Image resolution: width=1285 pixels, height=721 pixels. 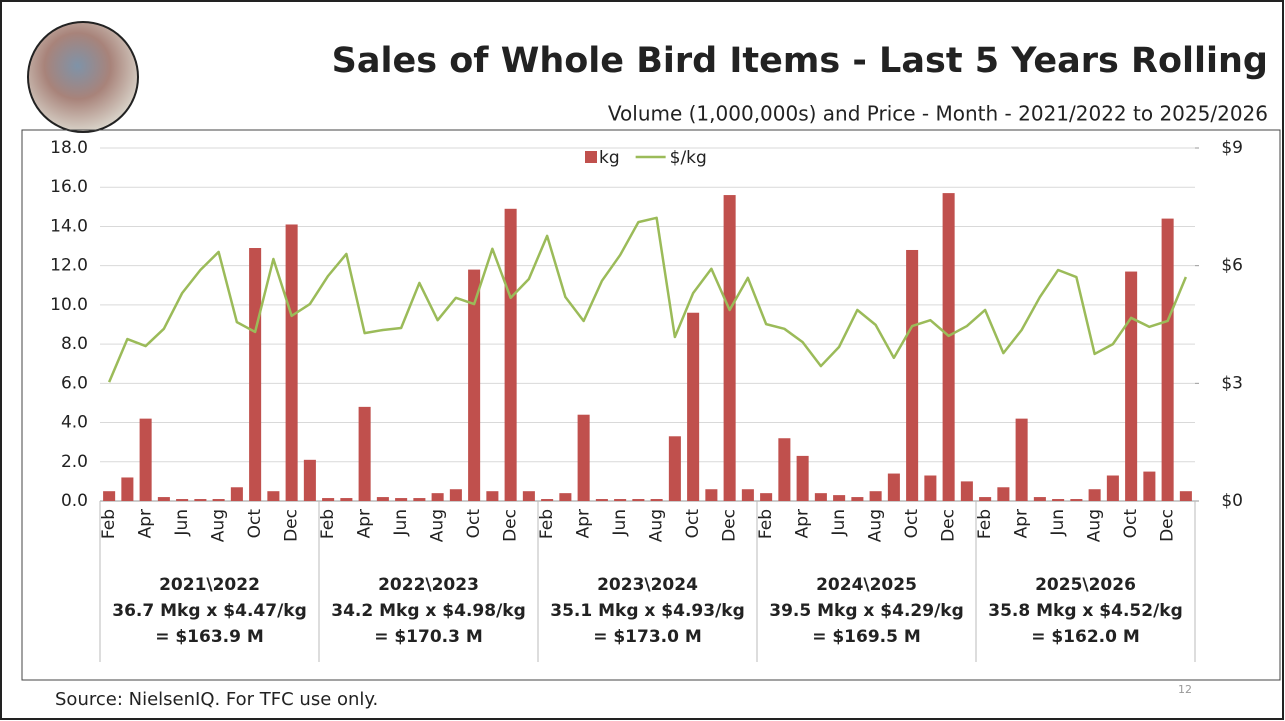 What do you see at coordinates (647, 637) in the screenshot?
I see `group-label: = $173.0 M` at bounding box center [647, 637].